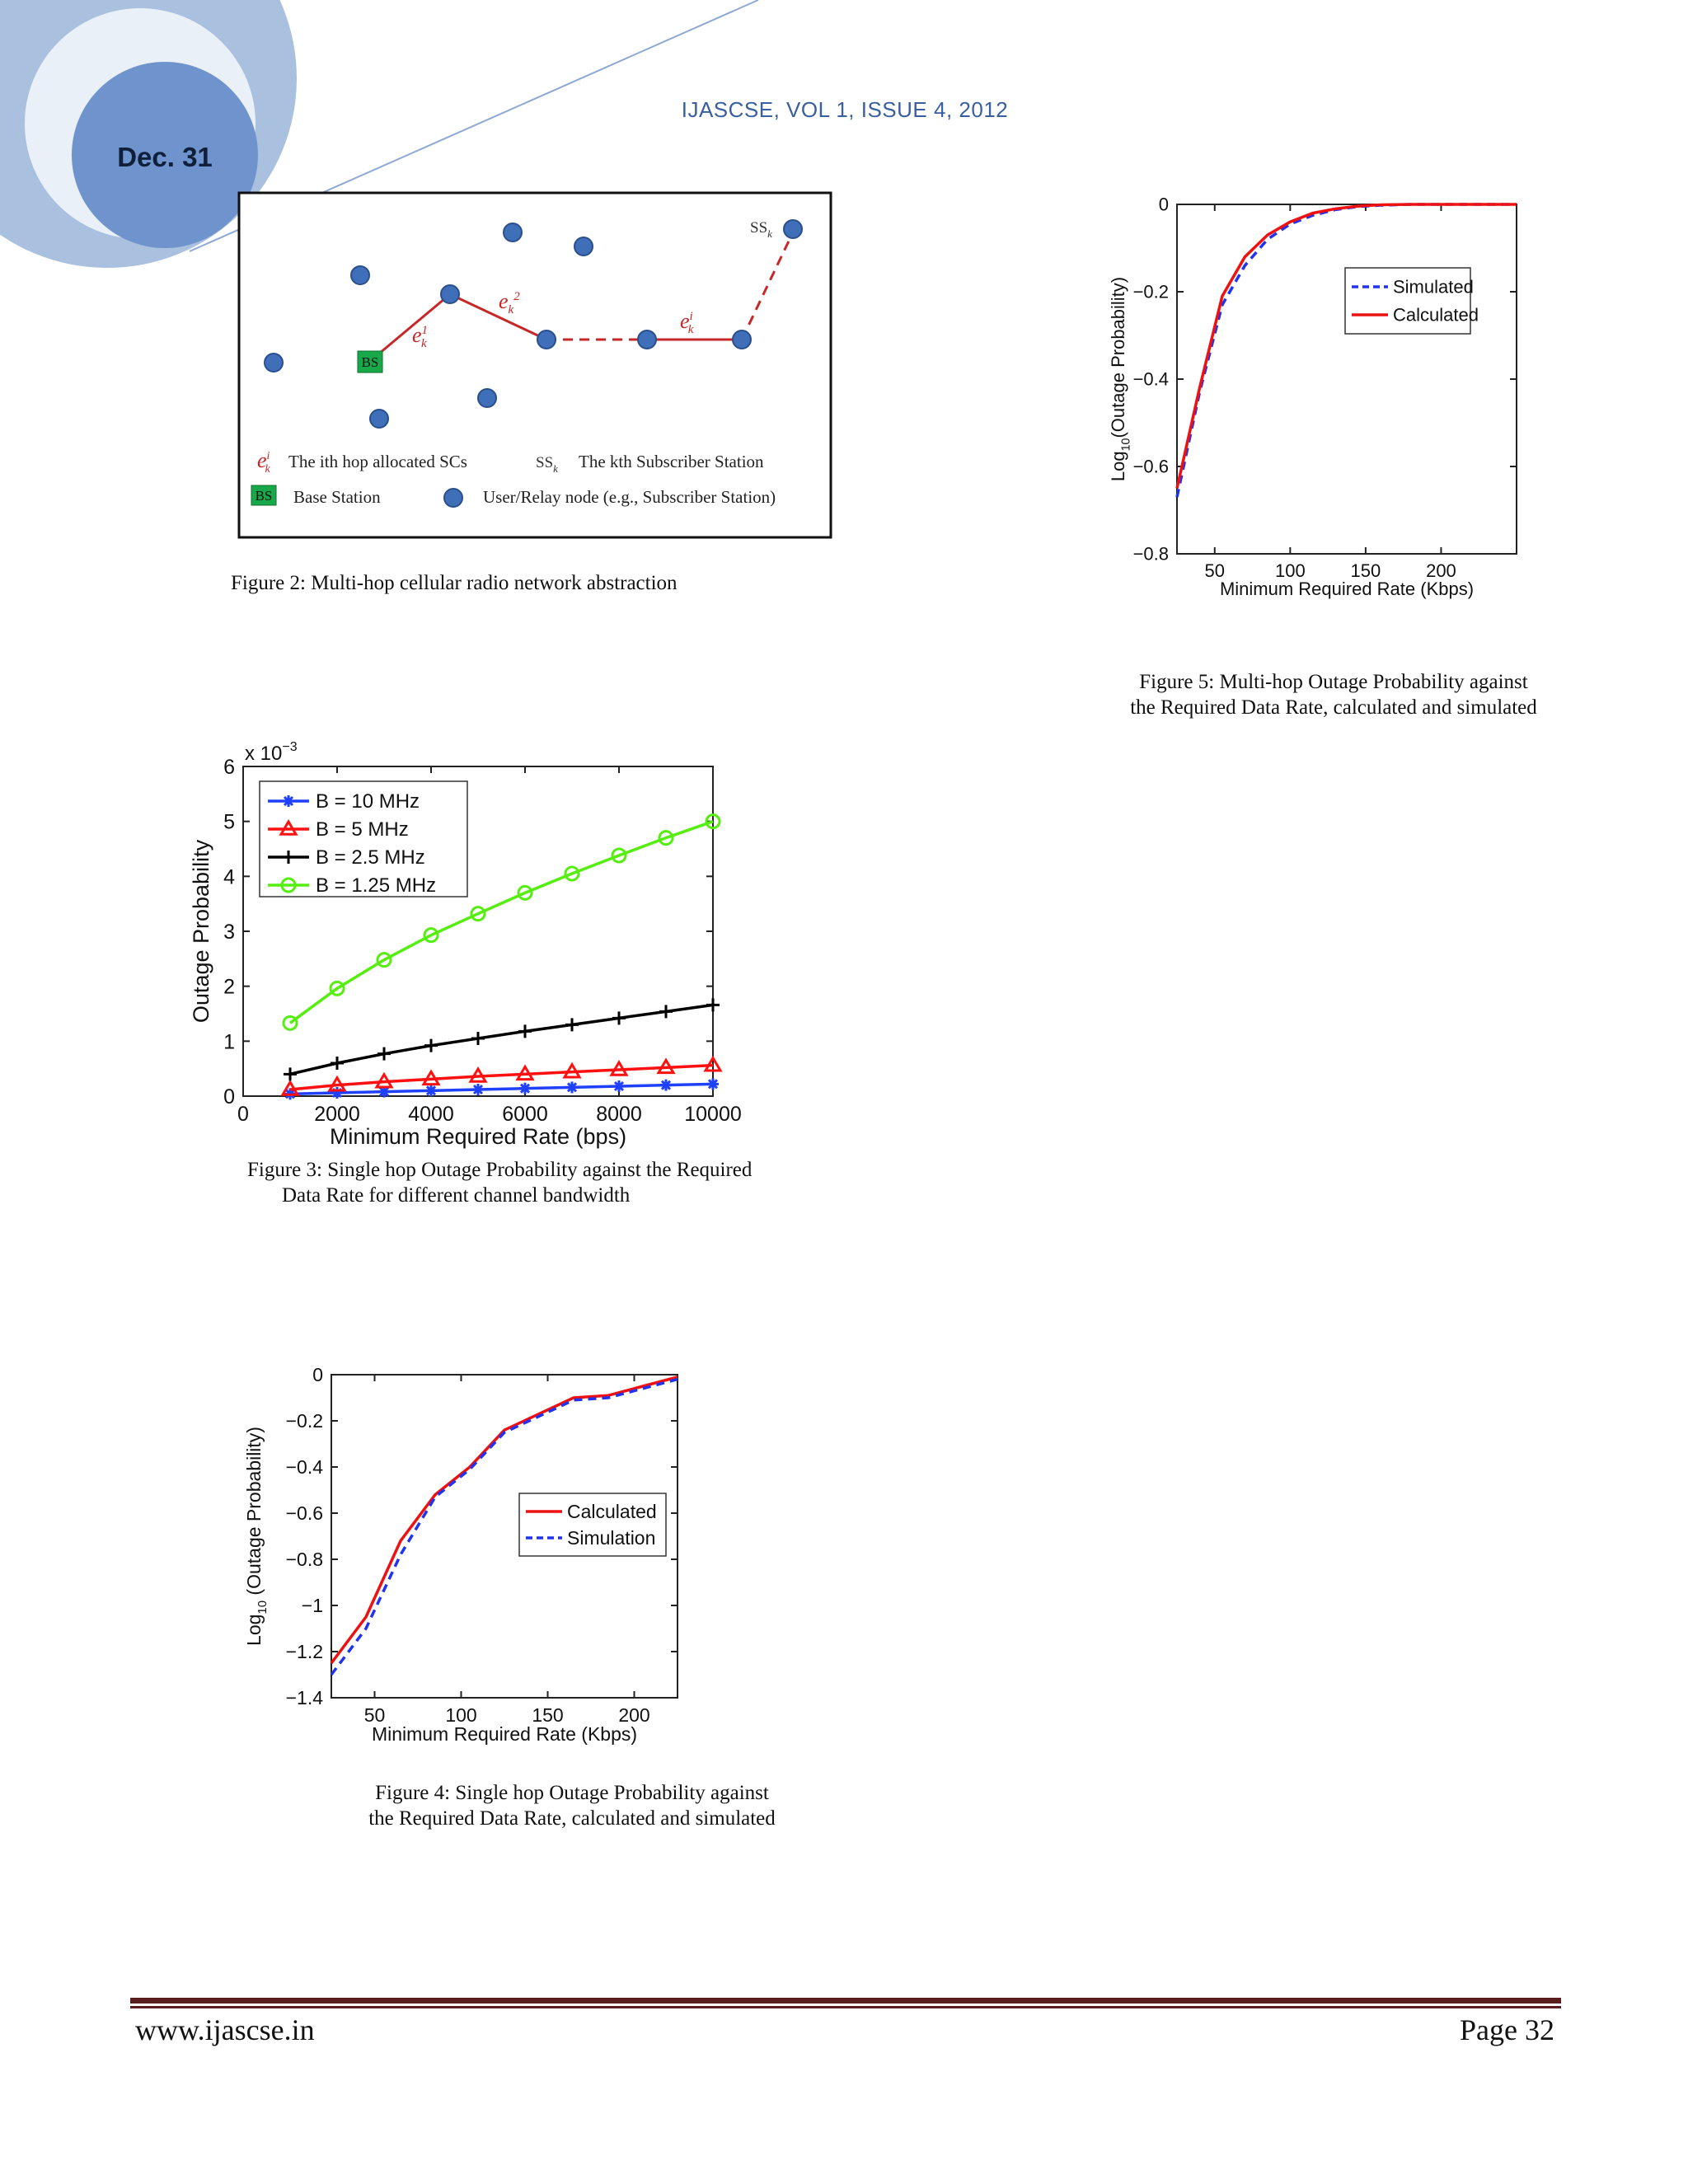 This screenshot has width=1688, height=2184. I want to click on footer-rule-thin, so click(845, 2007).